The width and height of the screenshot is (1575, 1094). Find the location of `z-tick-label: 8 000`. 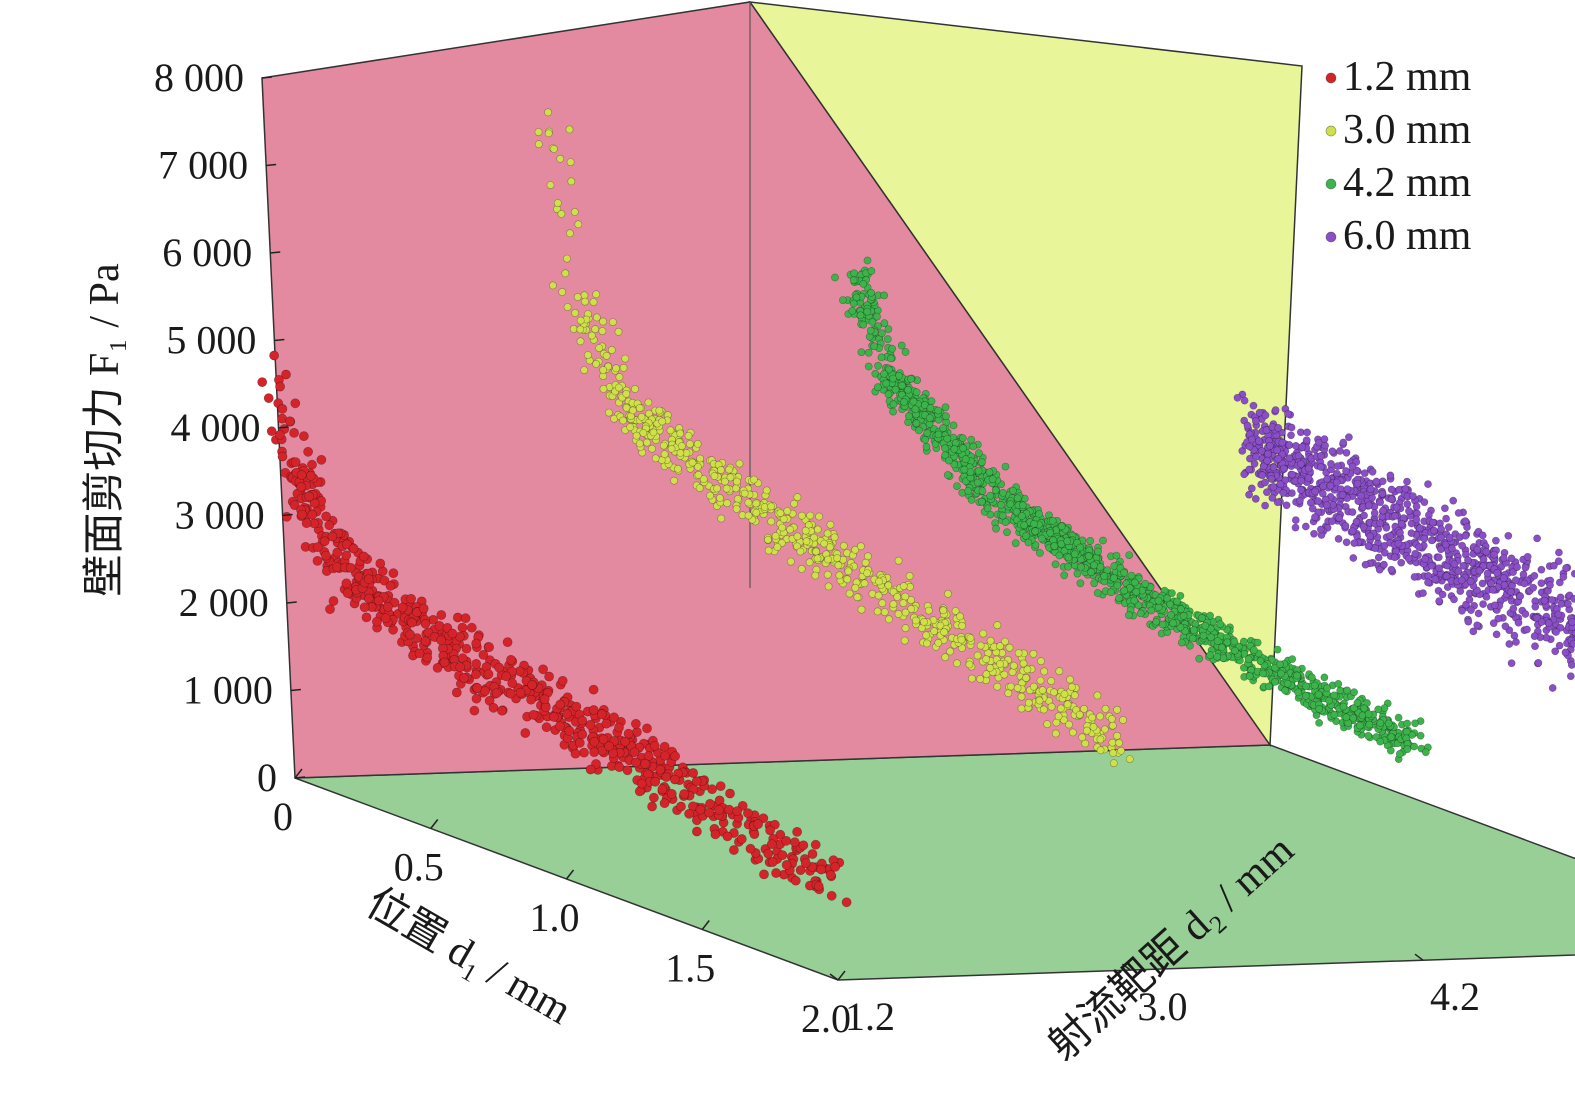

z-tick-label: 8 000 is located at coordinates (199, 77).